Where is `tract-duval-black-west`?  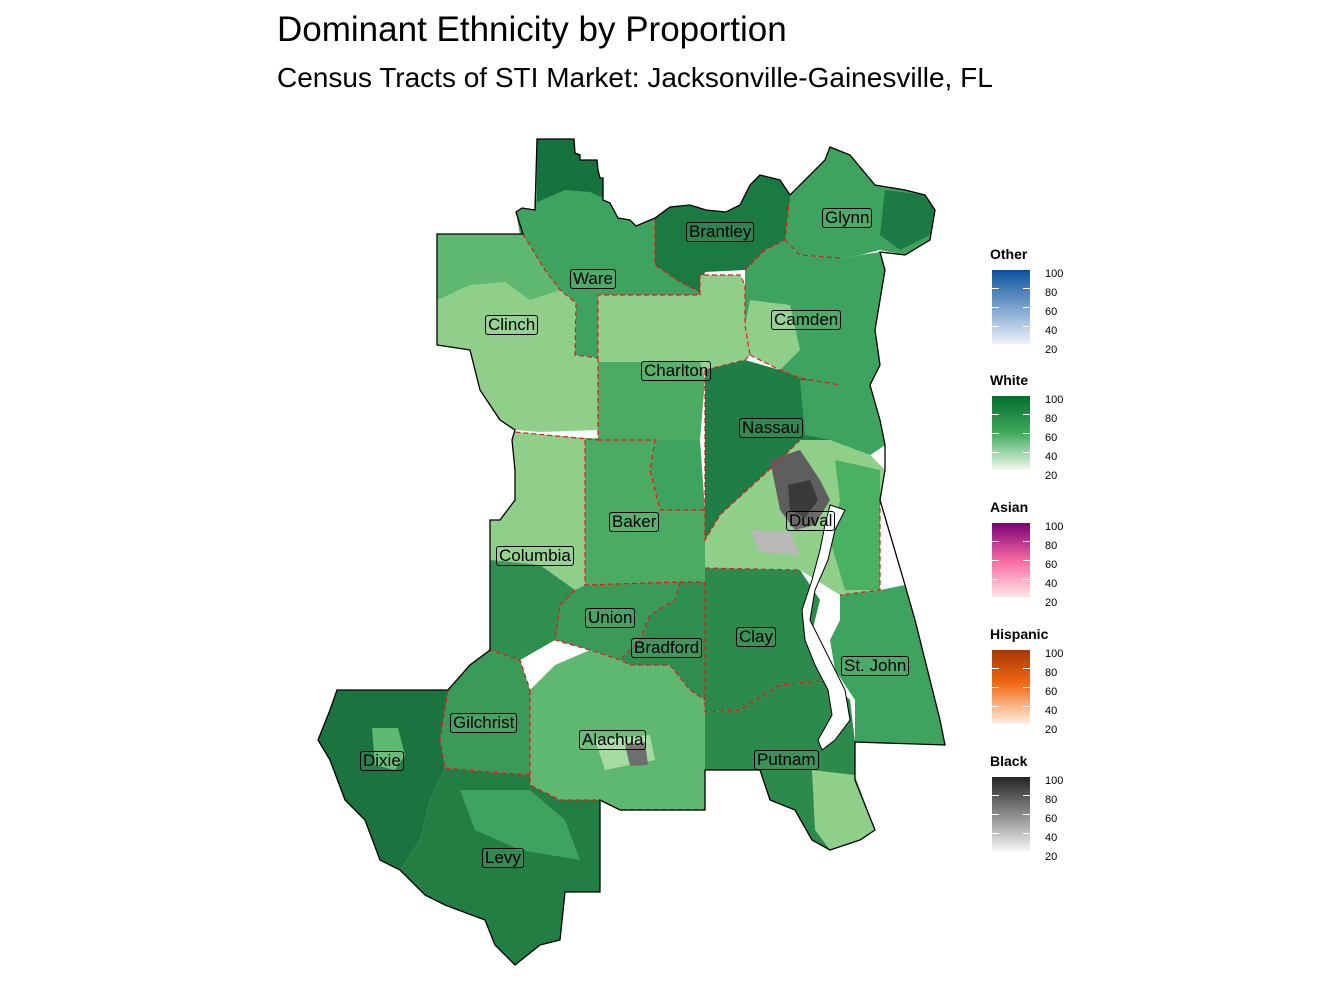
tract-duval-black-west is located at coordinates (775, 542).